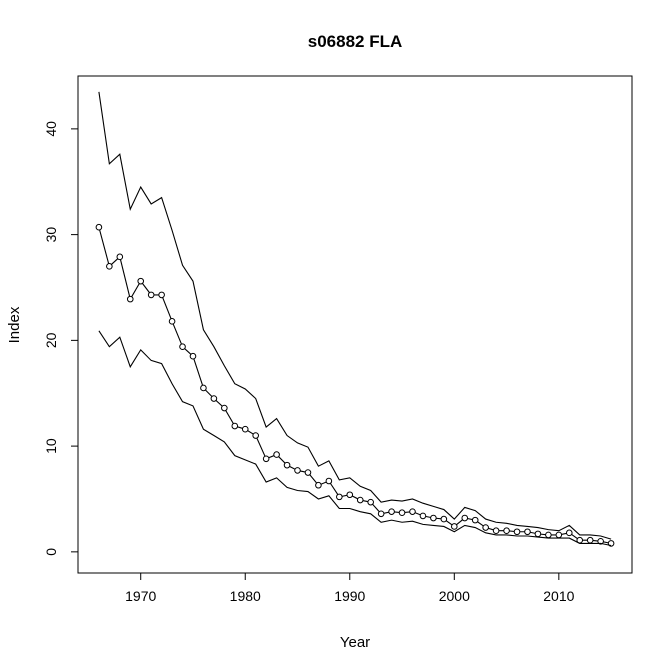 This screenshot has width=672, height=671. I want to click on y-tick-label: 10, so click(51, 446).